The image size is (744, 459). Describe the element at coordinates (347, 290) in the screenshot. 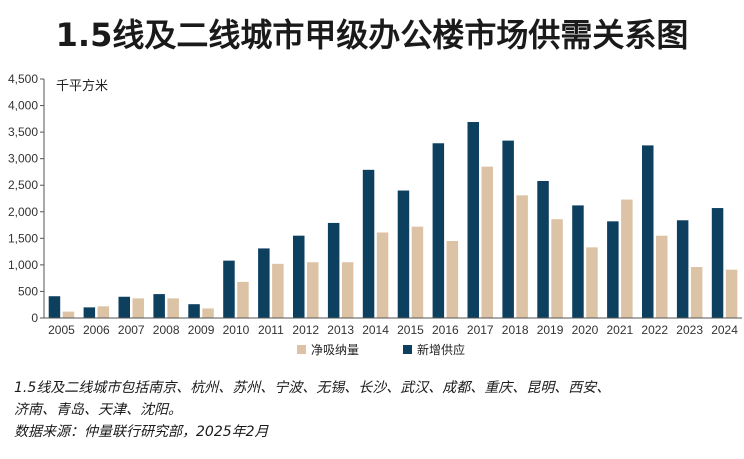

I see `bar-absorption-2013` at that location.